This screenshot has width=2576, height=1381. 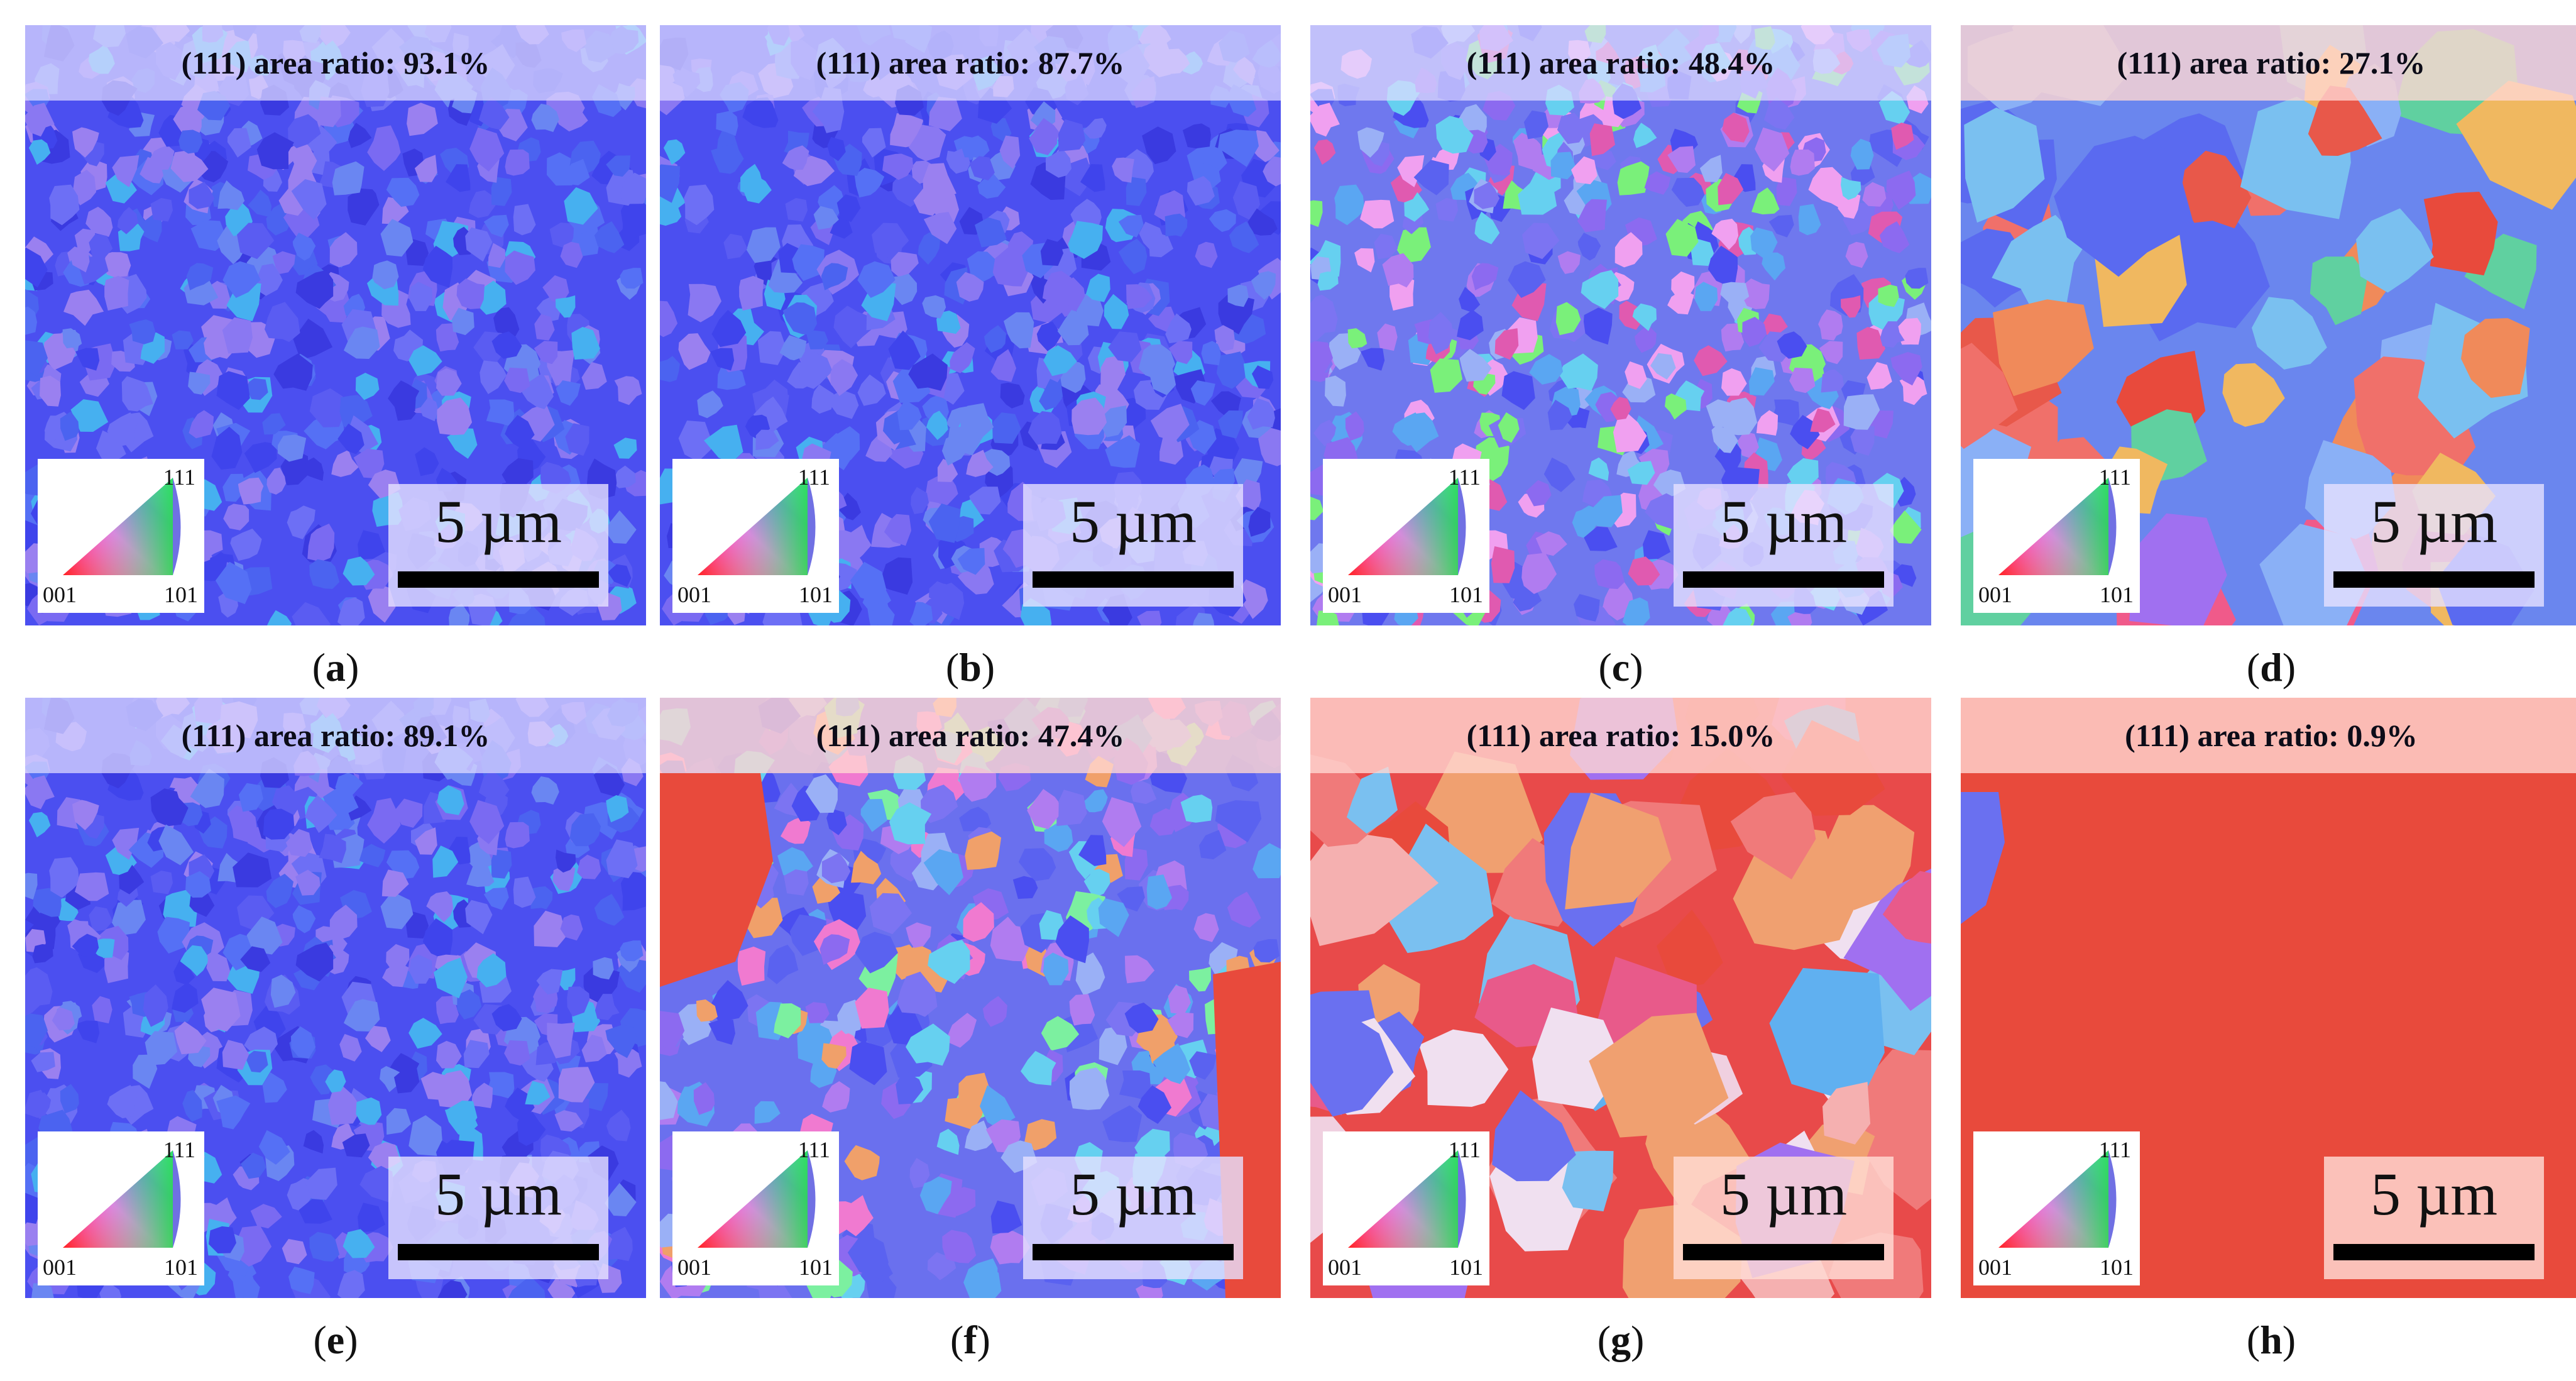 I want to click on caption-e: (e), so click(x=335, y=1340).